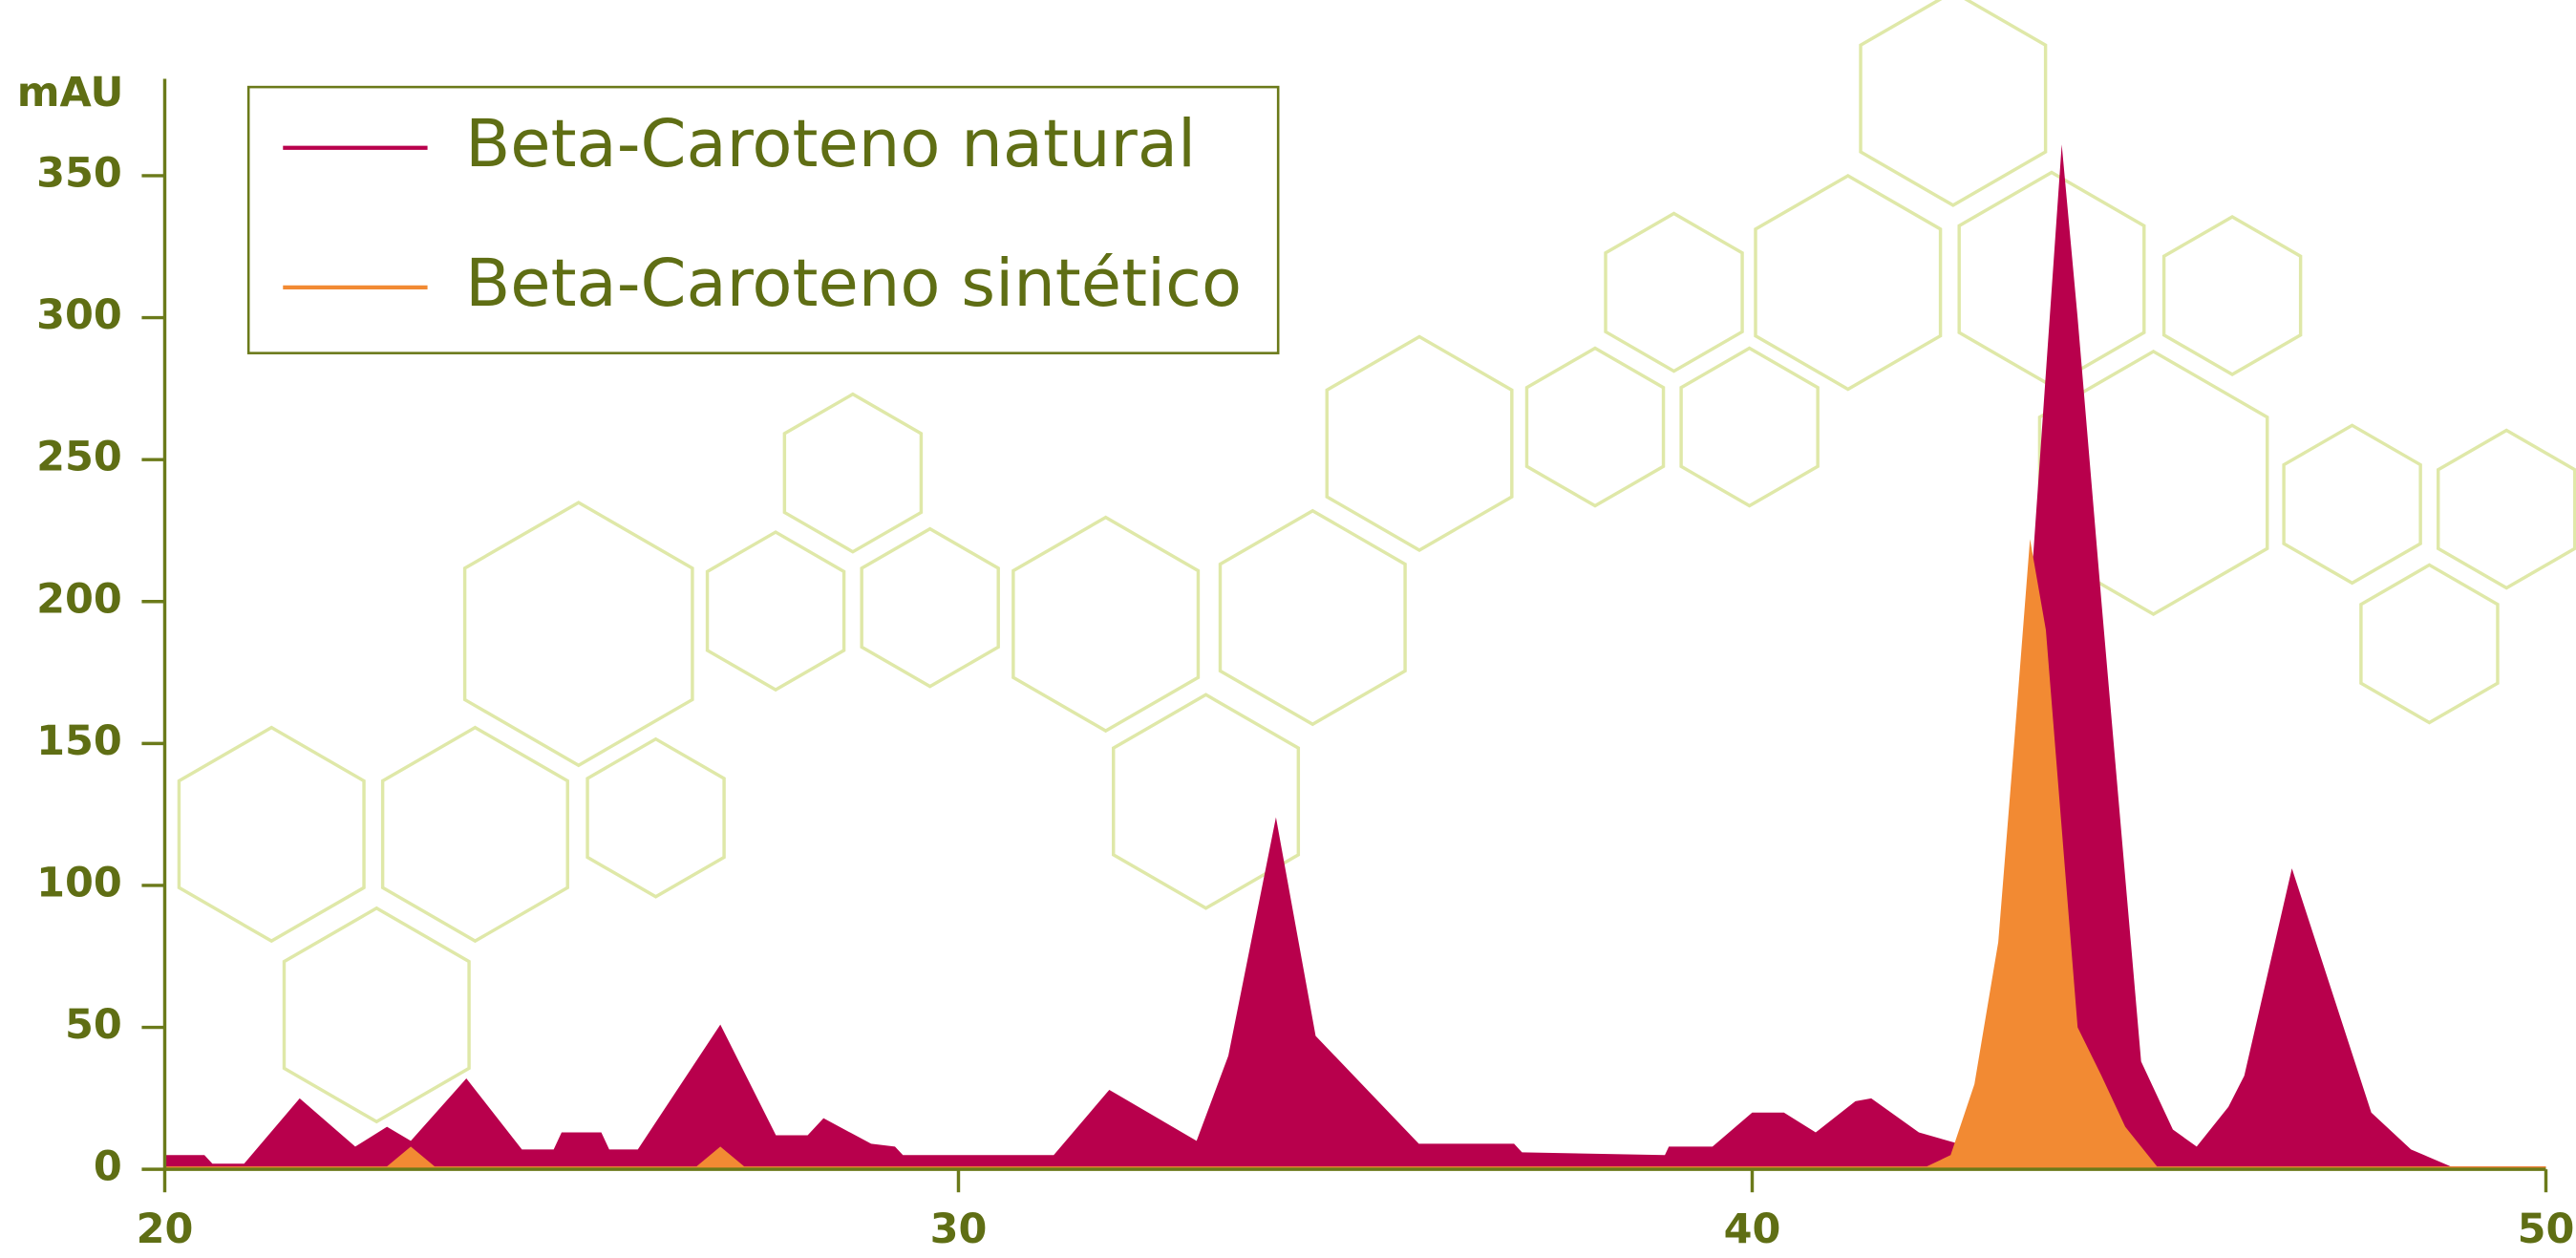 Image resolution: width=2576 pixels, height=1258 pixels. Describe the element at coordinates (79, 882) in the screenshot. I see `y-tick-label: 100` at that location.